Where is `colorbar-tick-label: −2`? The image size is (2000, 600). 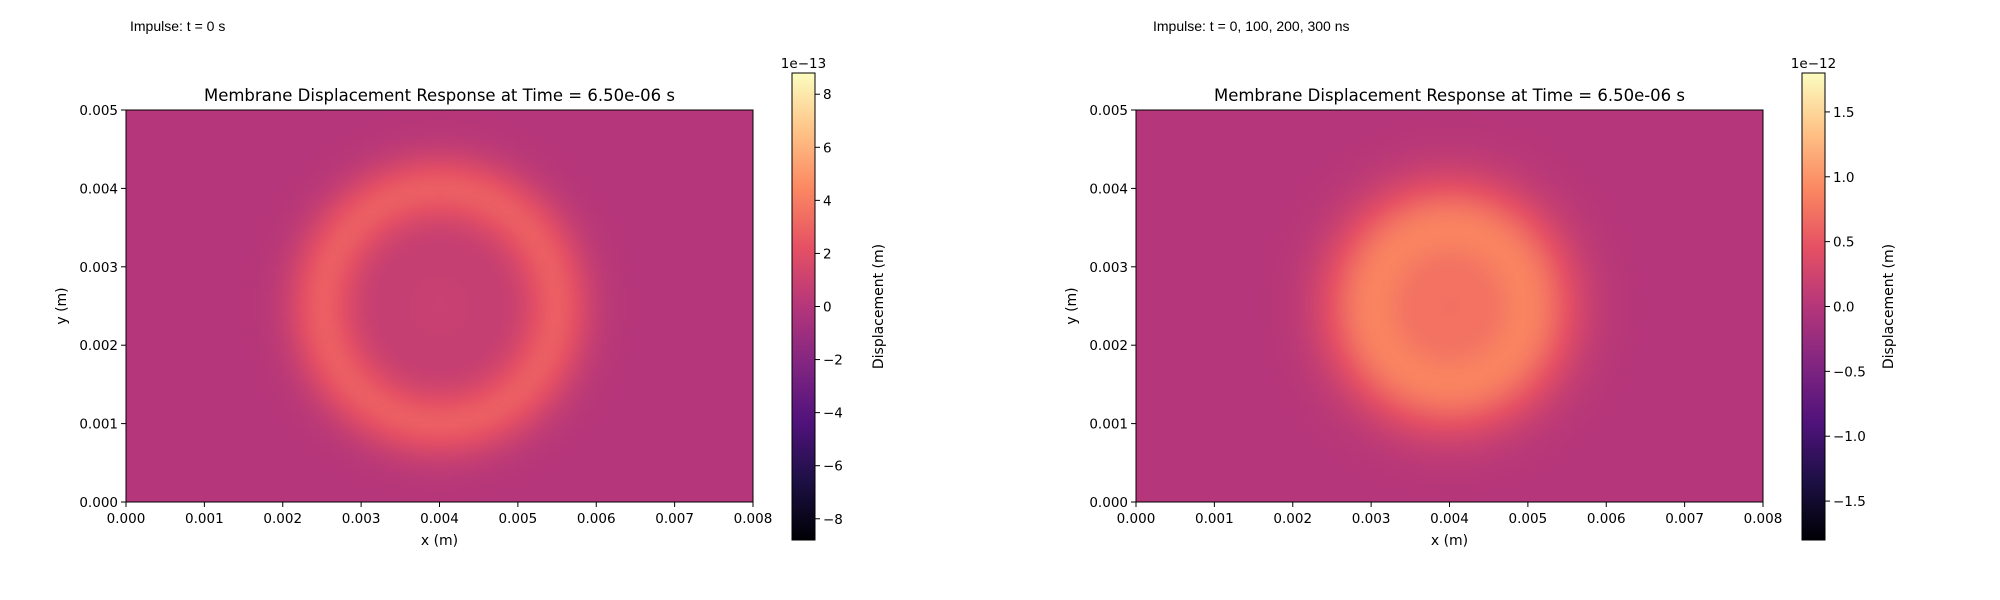 colorbar-tick-label: −2 is located at coordinates (833, 361).